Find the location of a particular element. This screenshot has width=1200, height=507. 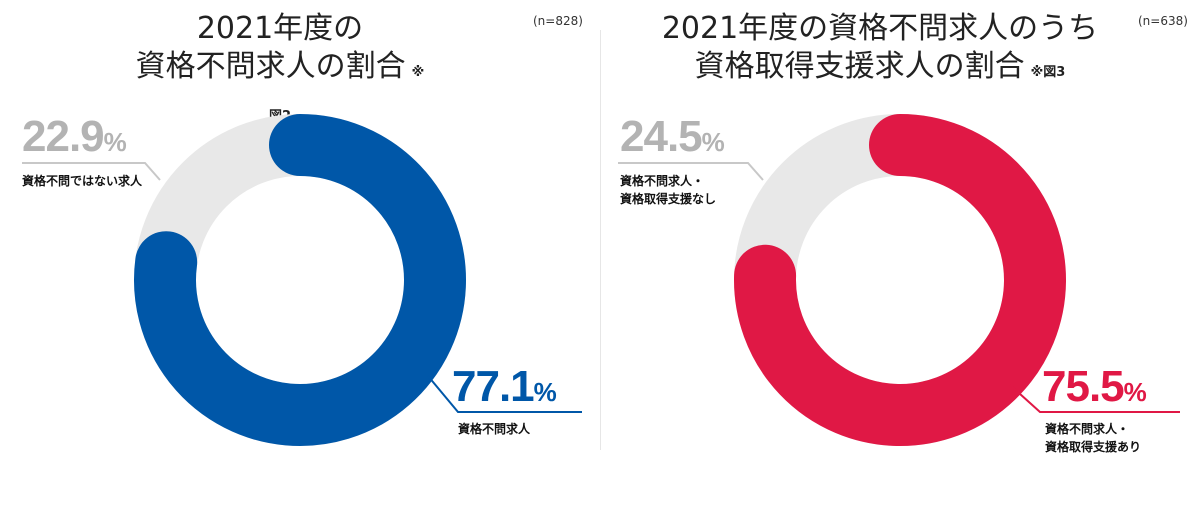

primary-percent: 75.5% is located at coordinates (1094, 386).